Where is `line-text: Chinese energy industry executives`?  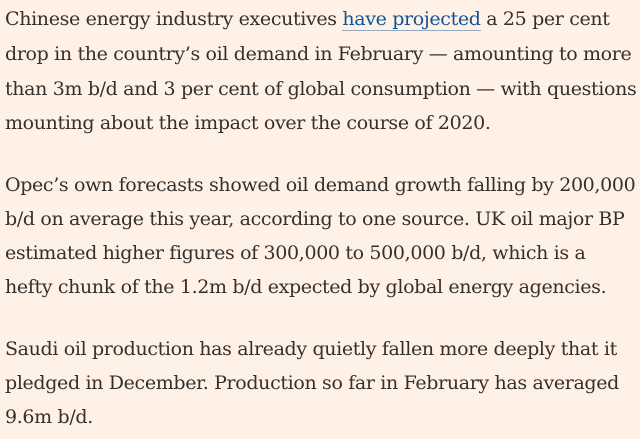
line-text: Chinese energy industry executives is located at coordinates (174, 19).